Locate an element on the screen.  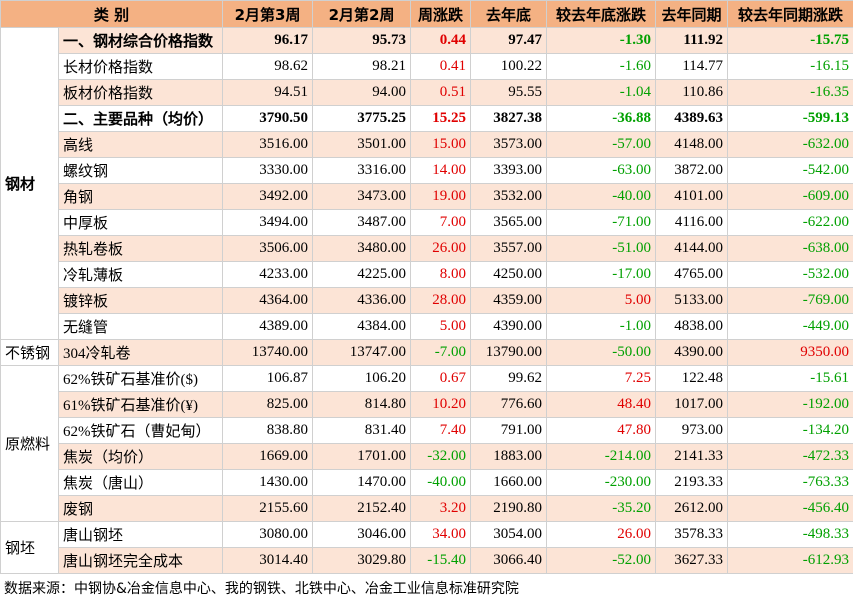
value-cell: 100.22 is located at coordinates (509, 67).